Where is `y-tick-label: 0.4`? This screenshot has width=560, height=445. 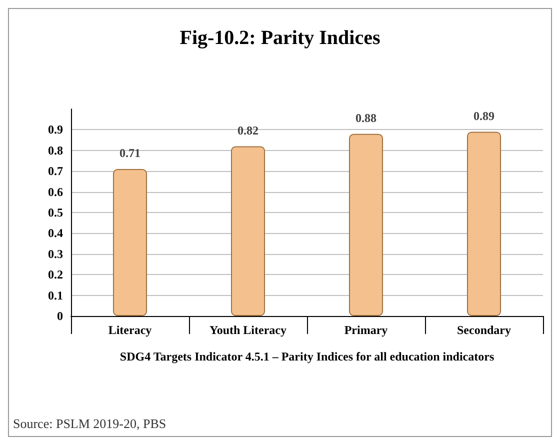 y-tick-label: 0.4 is located at coordinates (55, 233).